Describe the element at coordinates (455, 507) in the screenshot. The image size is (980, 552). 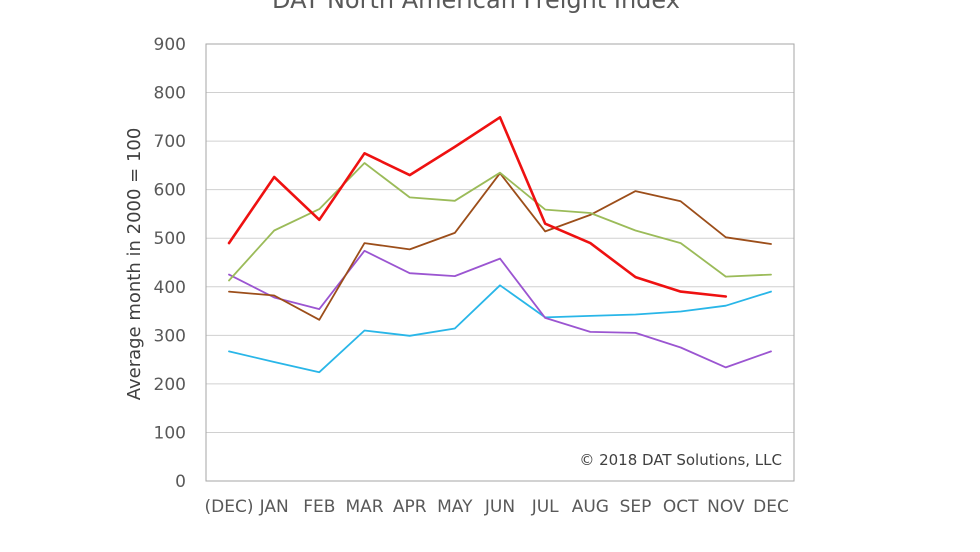
I see `x-tick-label: MAY` at that location.